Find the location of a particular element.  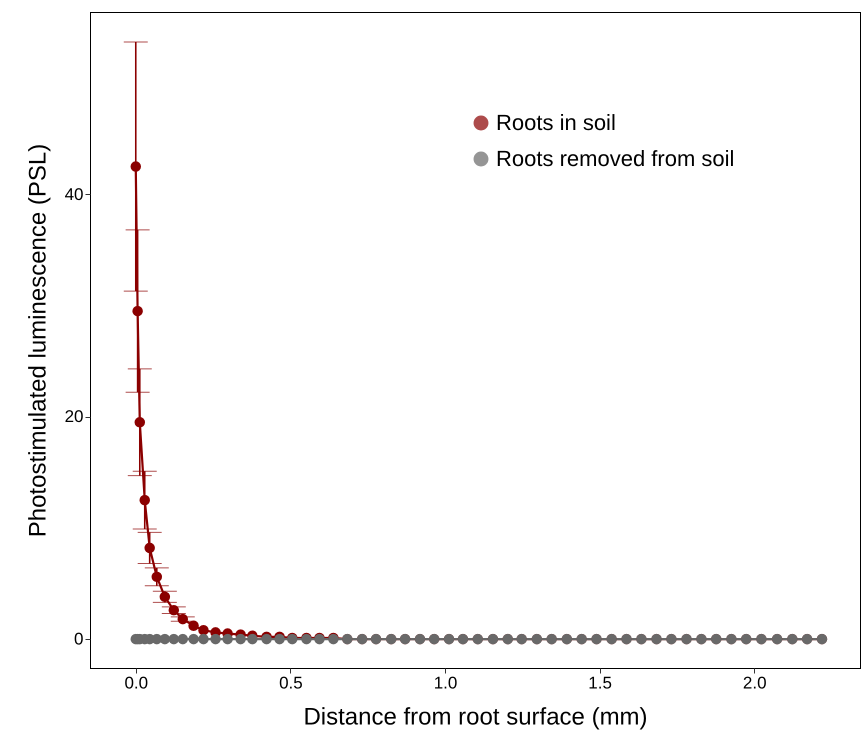

y-axis-title: Photostimulated luminescence (PSL) is located at coordinates (38, 341).